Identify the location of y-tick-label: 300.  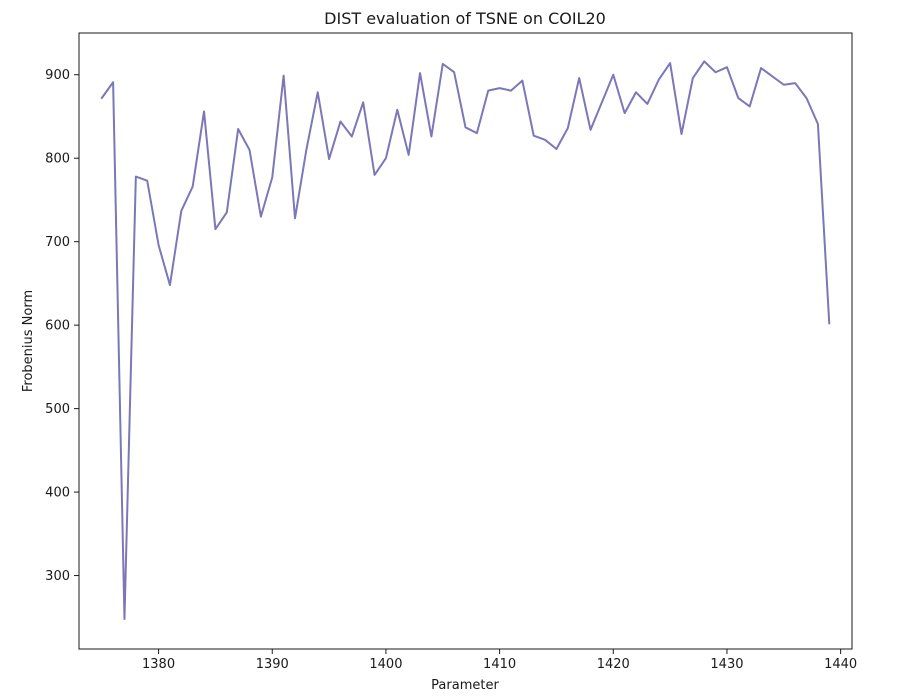
(57, 576).